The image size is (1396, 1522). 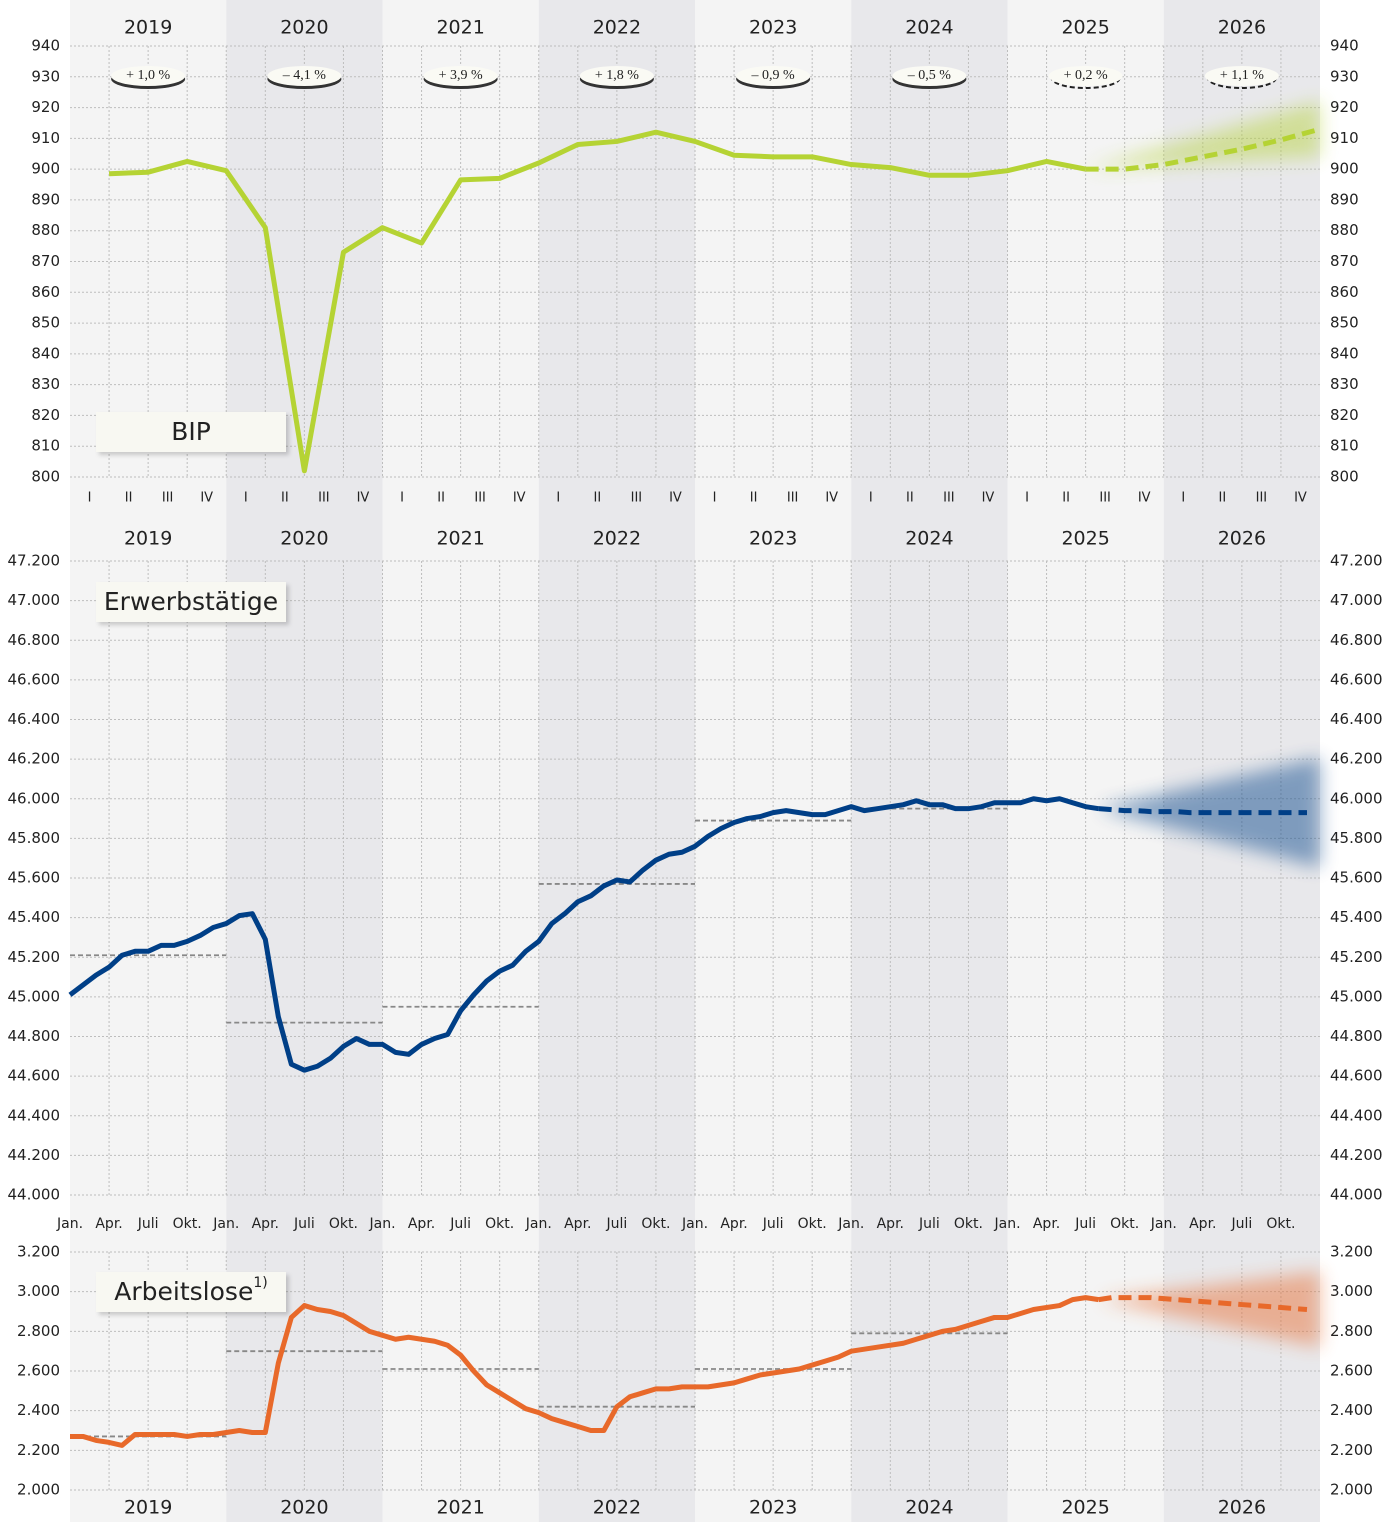 I want to click on y2-tick-label: 44.600, so click(x=1356, y=1076).